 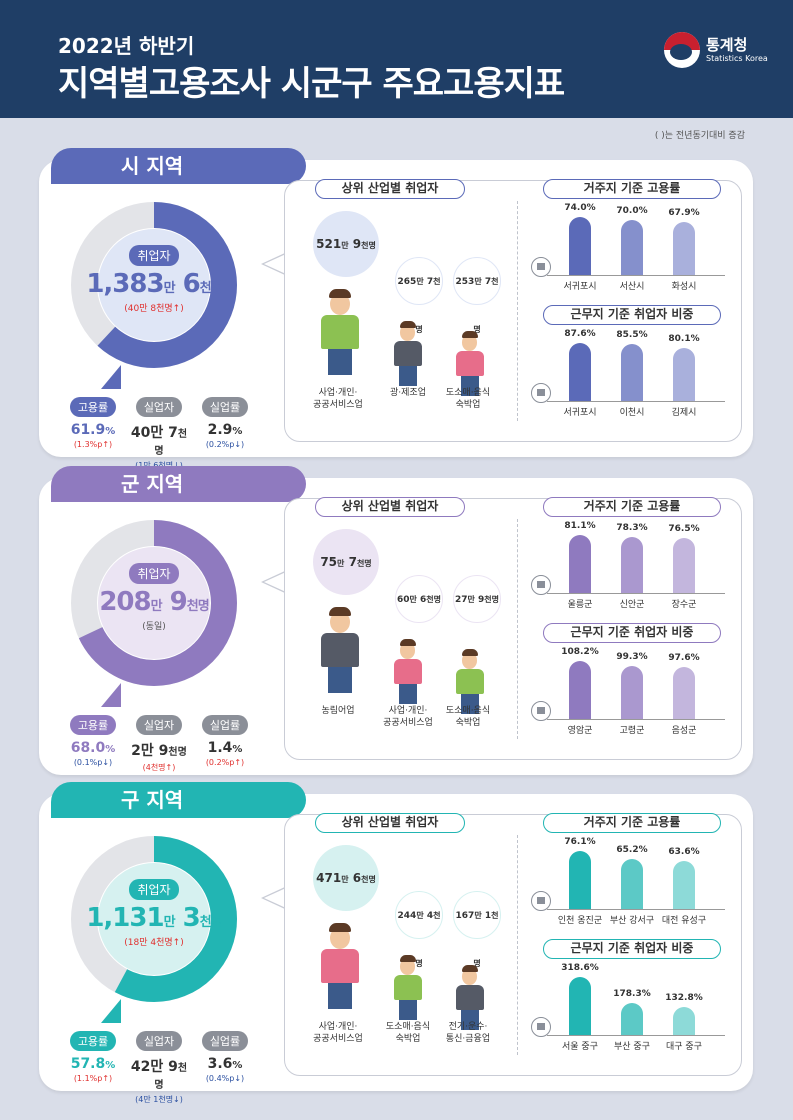 What do you see at coordinates (311, 84) in the screenshot?
I see `header-title: 지역별고용조사 시군구 주요고용지표` at bounding box center [311, 84].